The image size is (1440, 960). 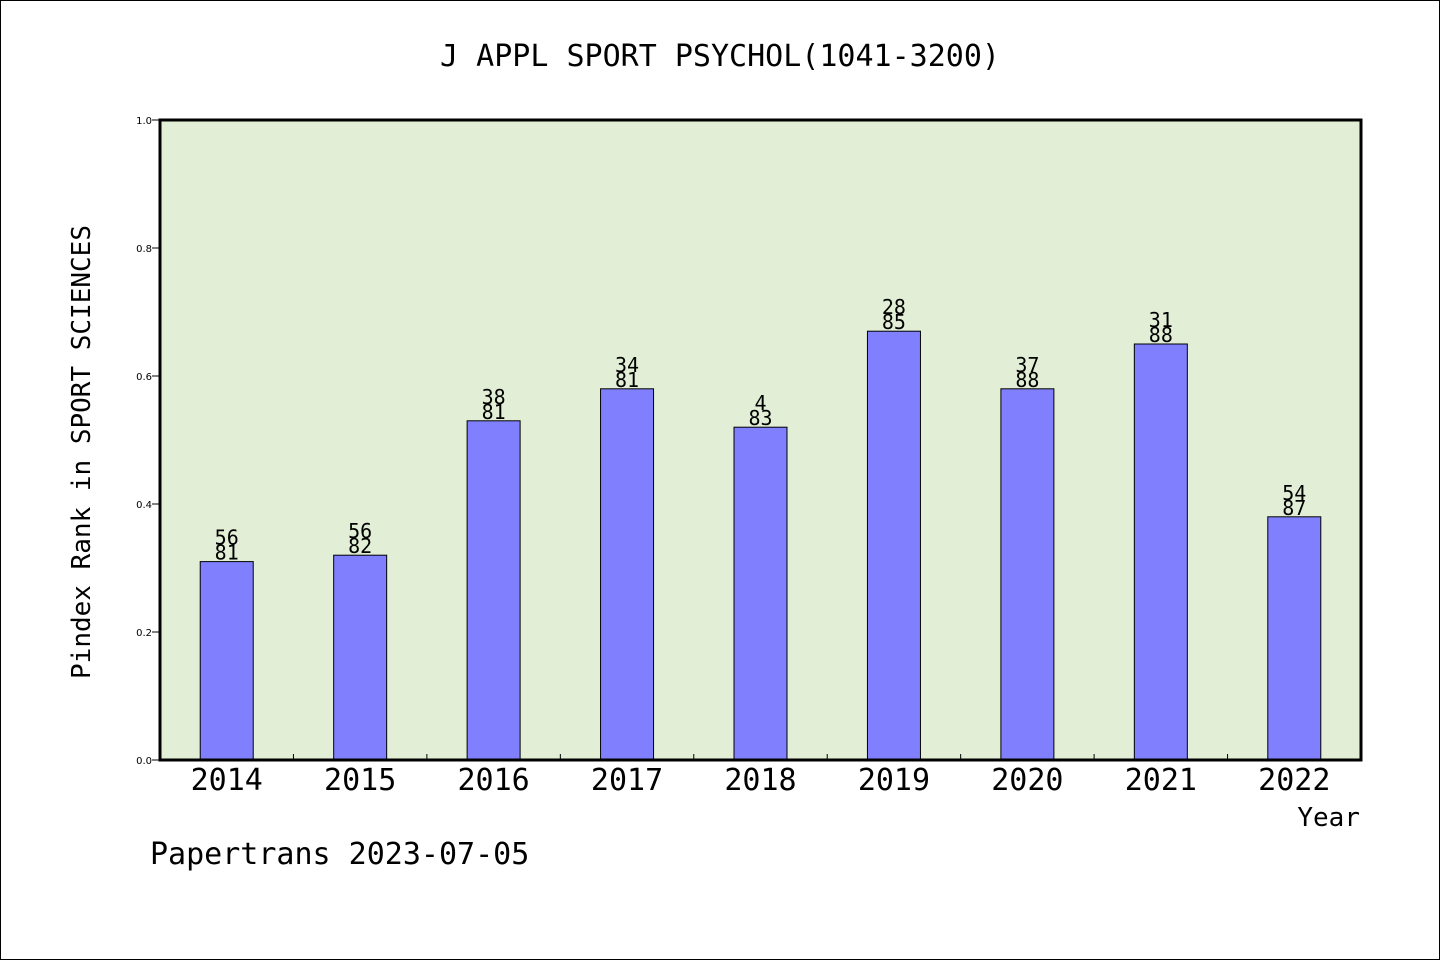 I want to click on x-tick-label: 2017, so click(x=627, y=780).